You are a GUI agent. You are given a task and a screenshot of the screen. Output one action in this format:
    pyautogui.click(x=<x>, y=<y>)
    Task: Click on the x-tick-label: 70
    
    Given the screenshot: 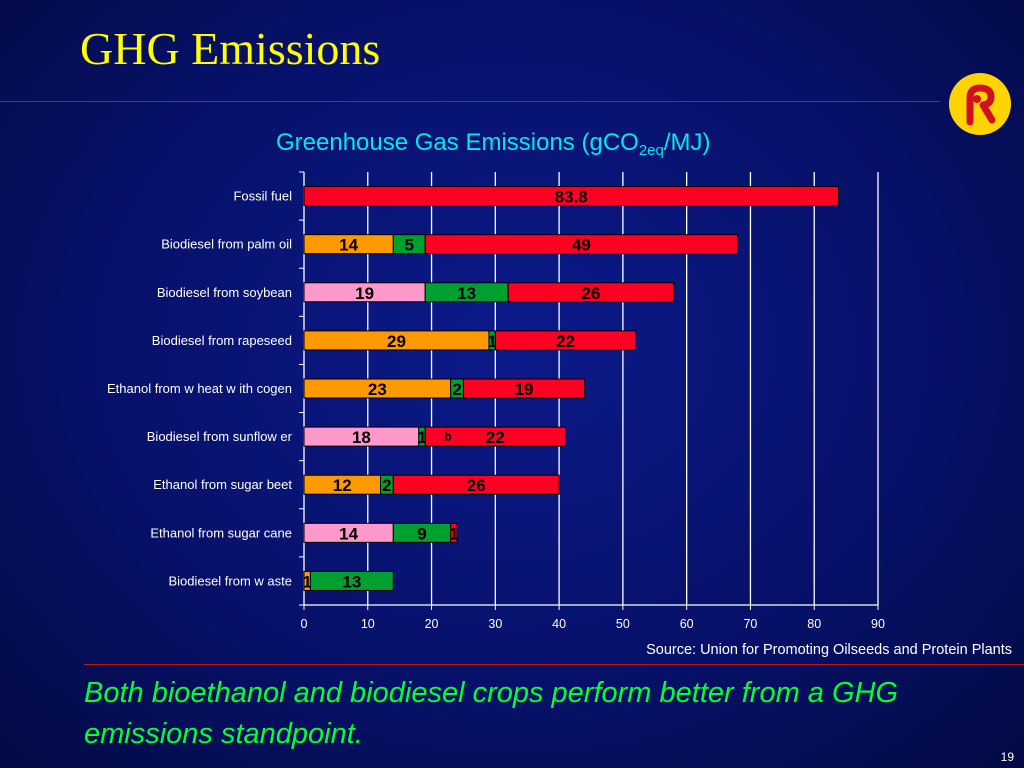 What is the action you would take?
    pyautogui.click(x=750, y=624)
    